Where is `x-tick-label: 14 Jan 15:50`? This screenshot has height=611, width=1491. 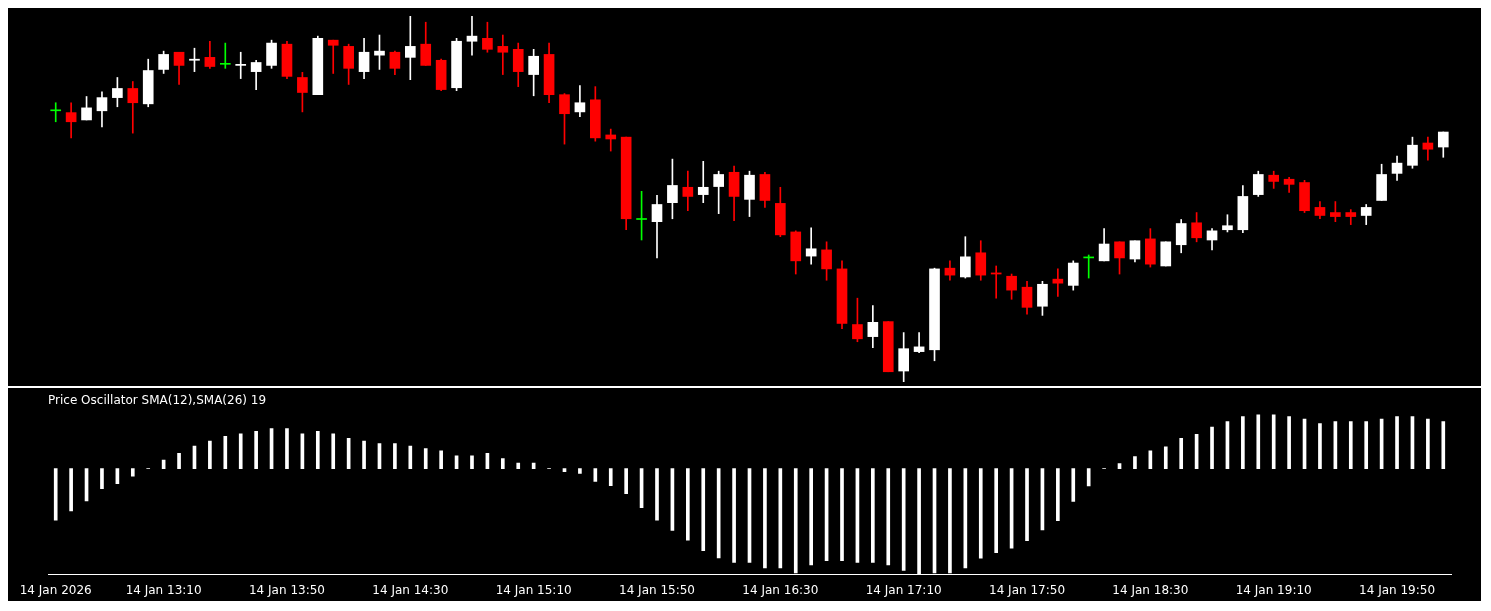 x-tick-label: 14 Jan 15:50 is located at coordinates (657, 589).